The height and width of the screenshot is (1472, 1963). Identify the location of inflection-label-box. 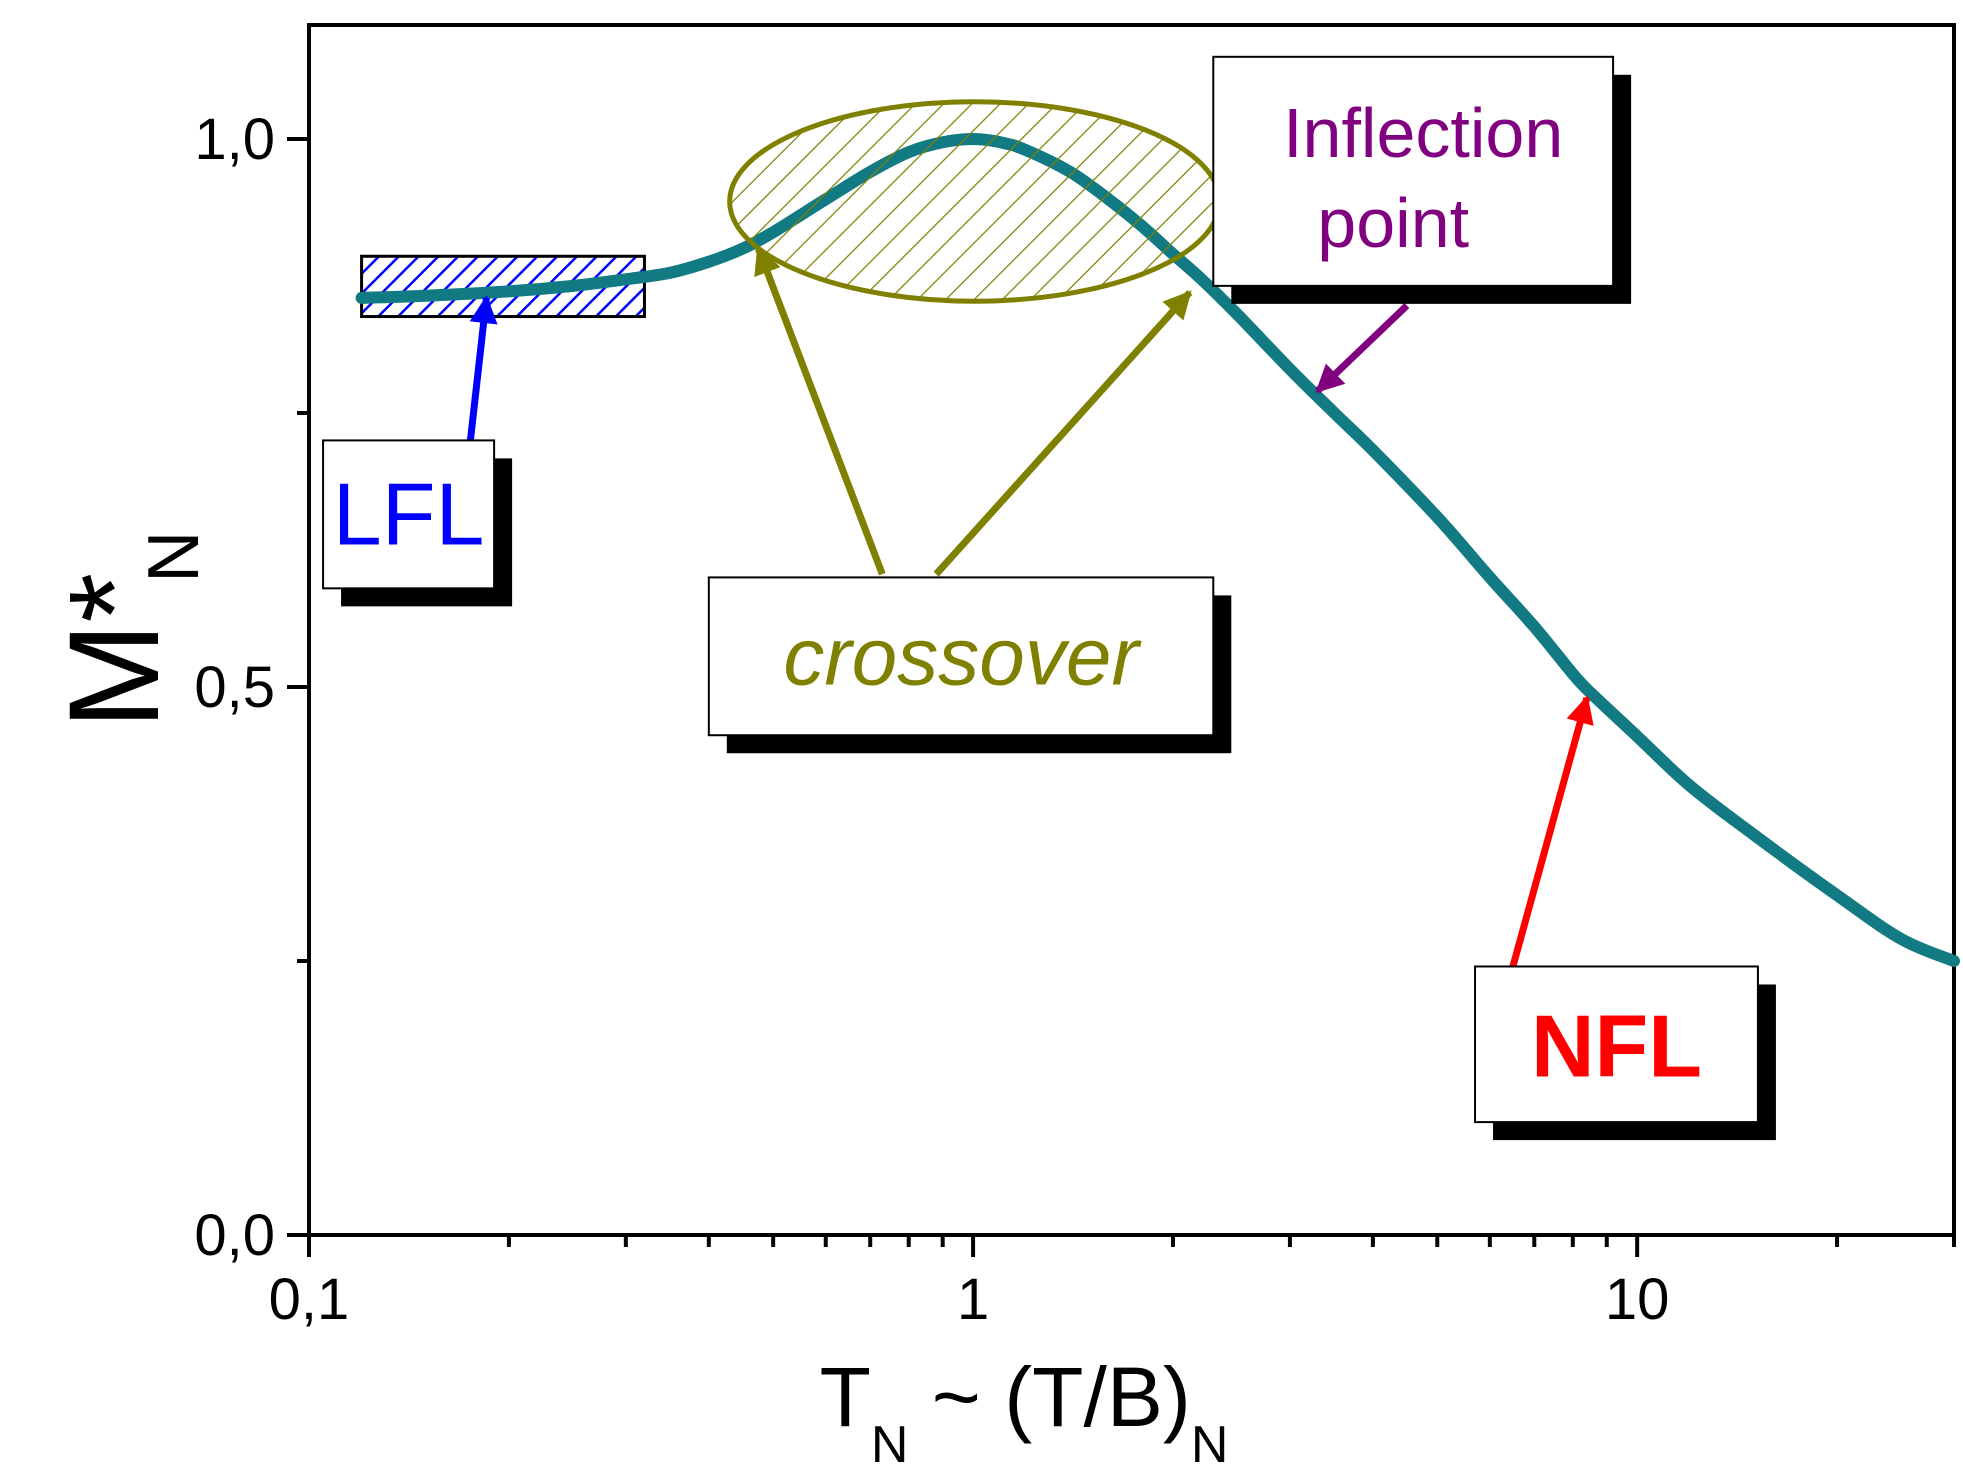
(1413, 171).